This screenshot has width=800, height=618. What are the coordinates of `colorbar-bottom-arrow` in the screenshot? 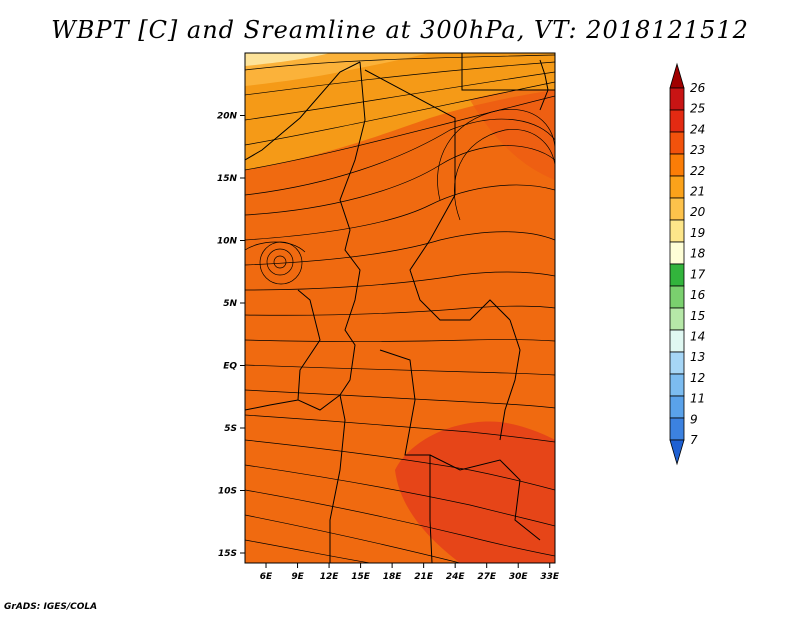 It's located at (677, 452).